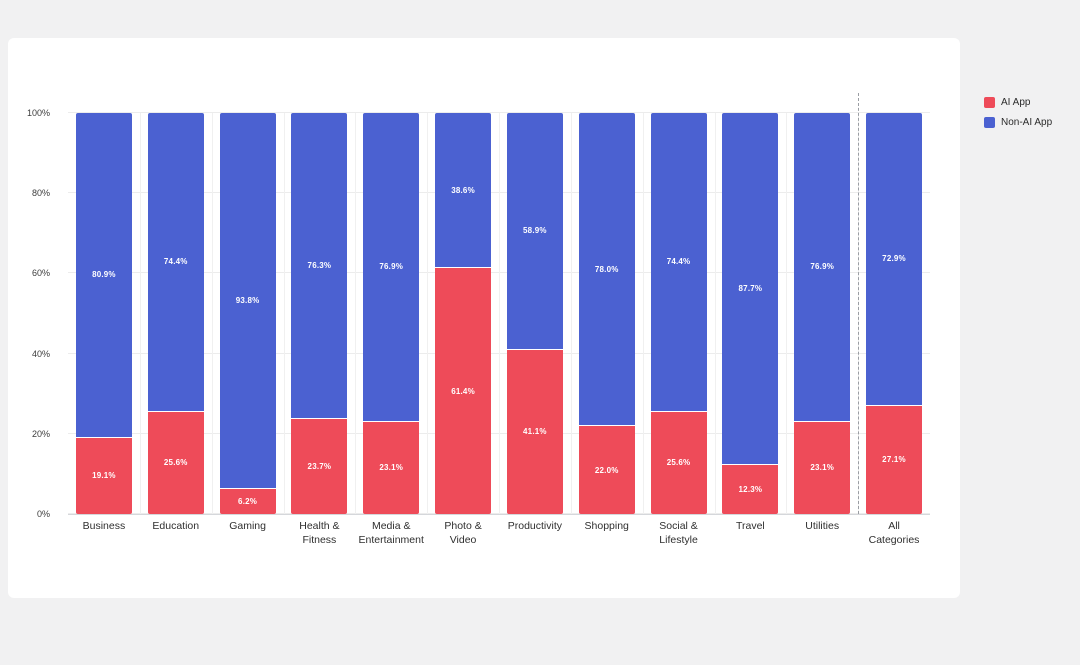 The width and height of the screenshot is (1080, 665). I want to click on stacked-bar: 22.0% 78.0%, so click(606, 313).